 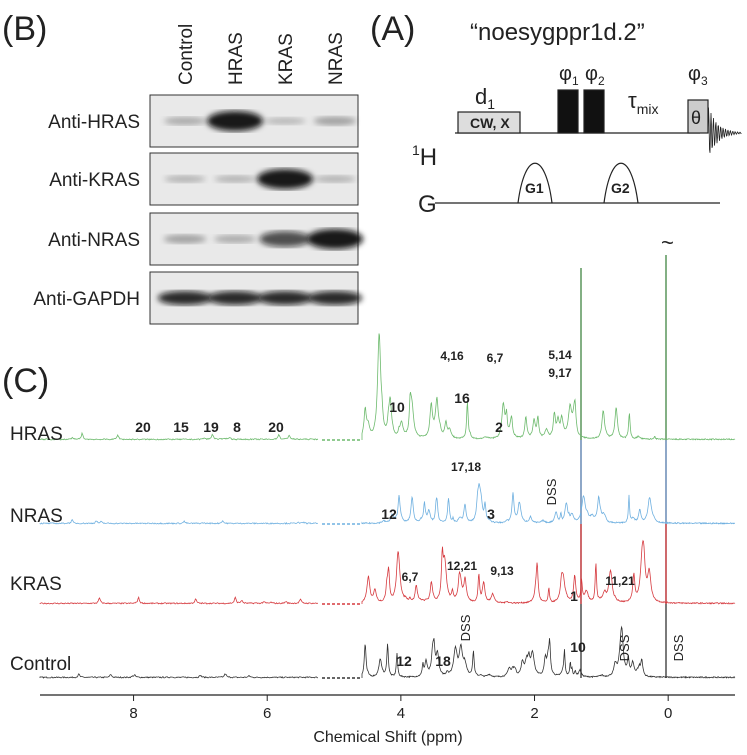 What do you see at coordinates (620, 581) in the screenshot?
I see `peak-label: 11,21` at bounding box center [620, 581].